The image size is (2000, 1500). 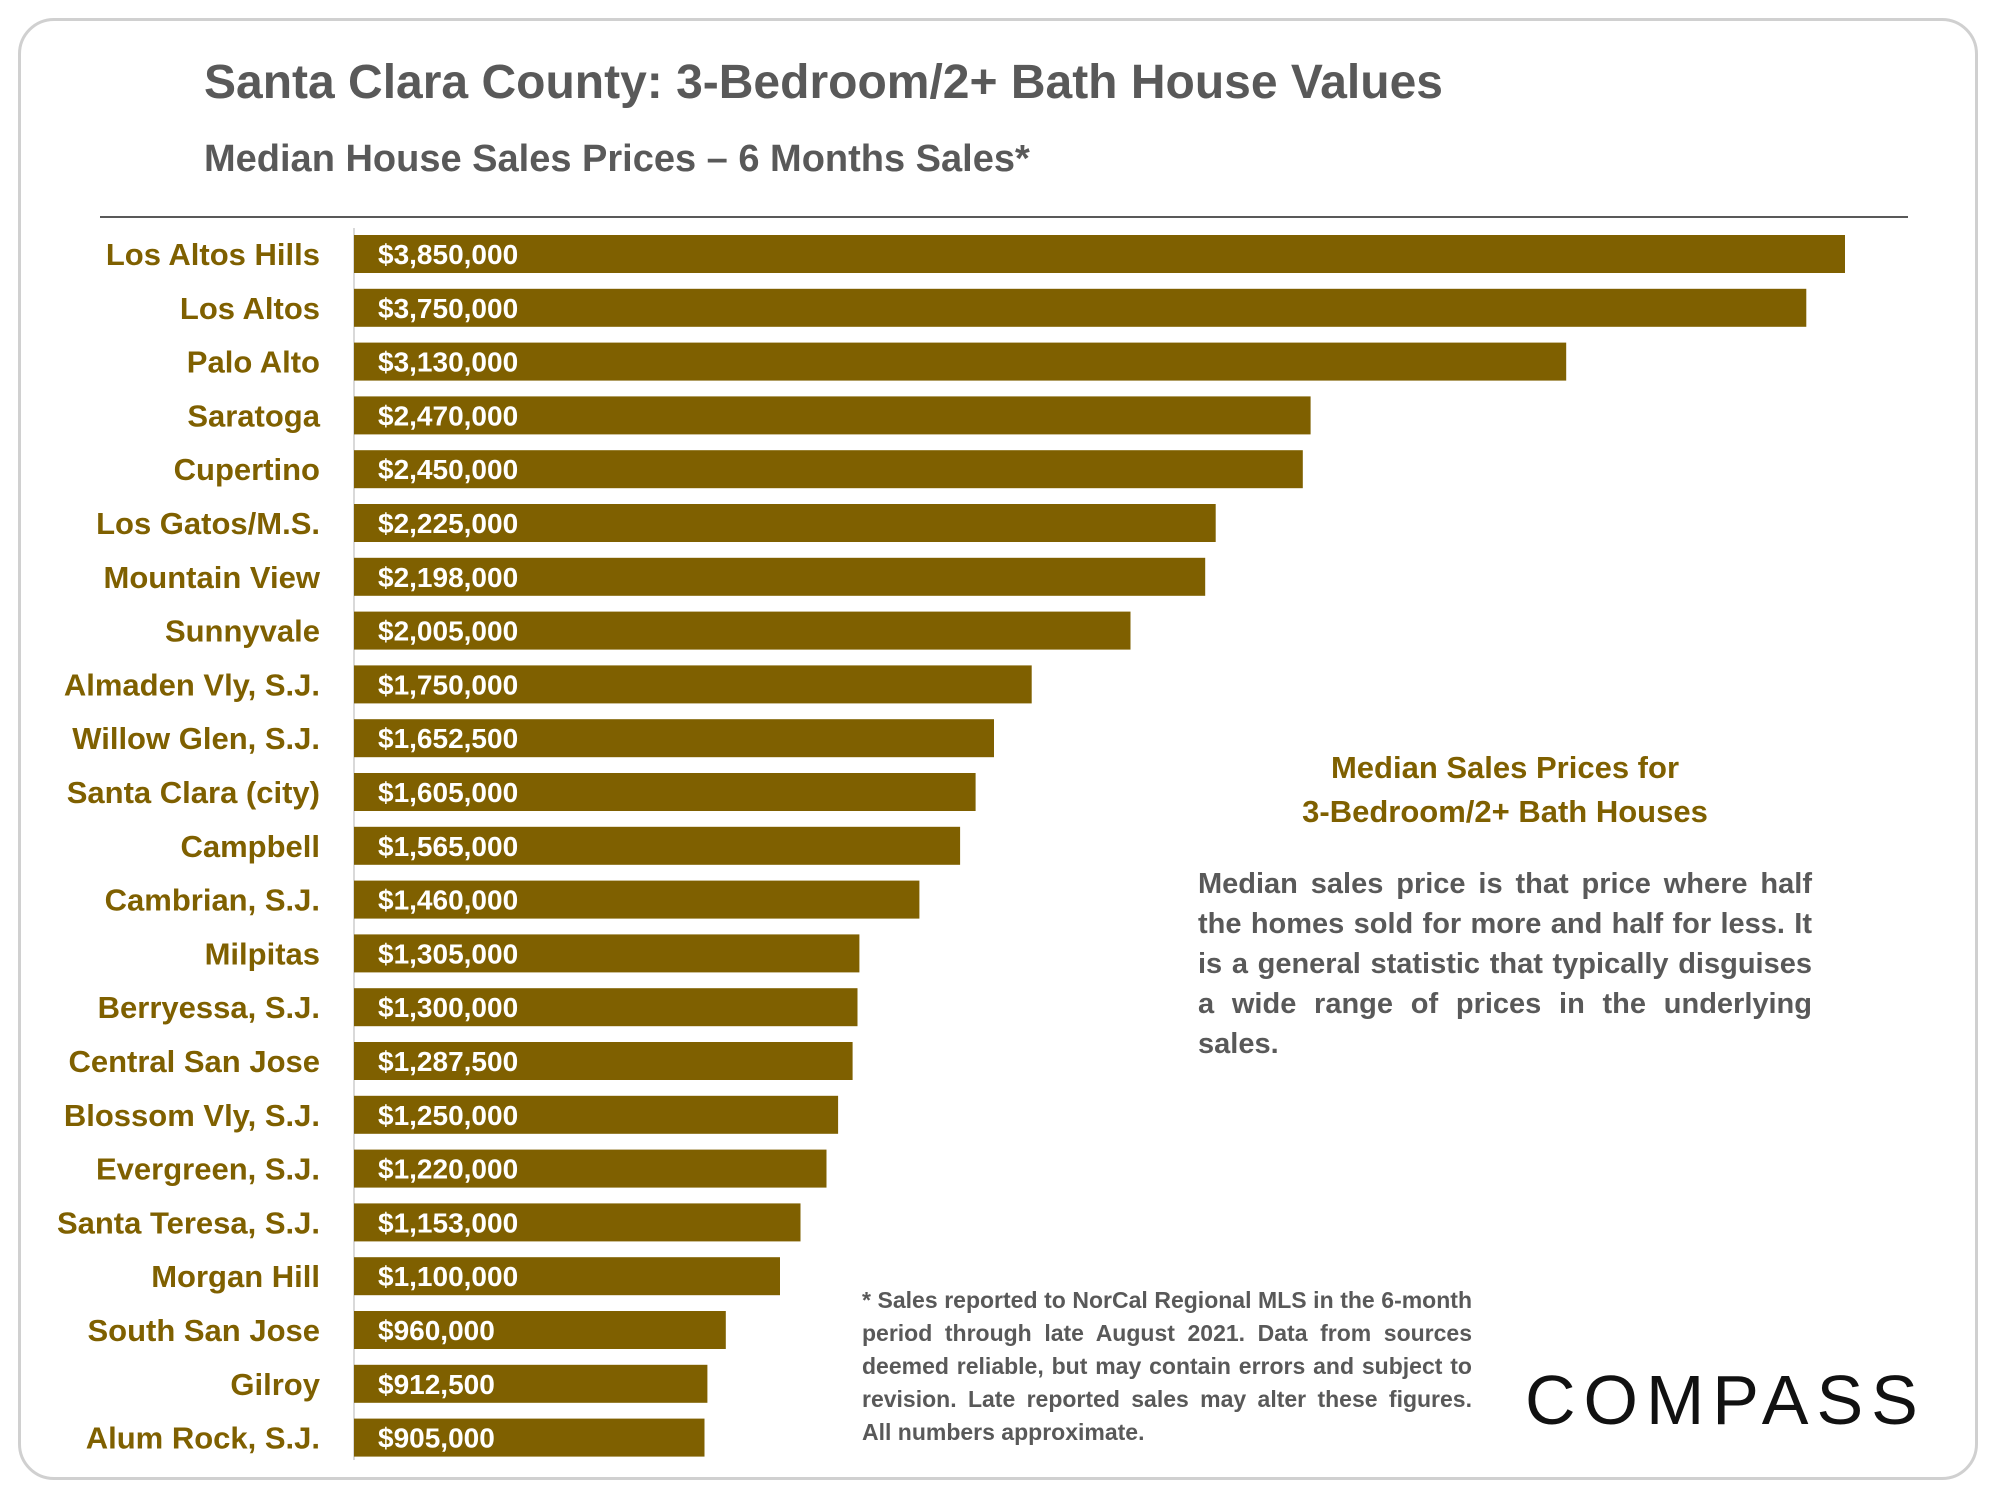 What do you see at coordinates (203, 1438) in the screenshot?
I see `category-label: Alum Rock, S.J.` at bounding box center [203, 1438].